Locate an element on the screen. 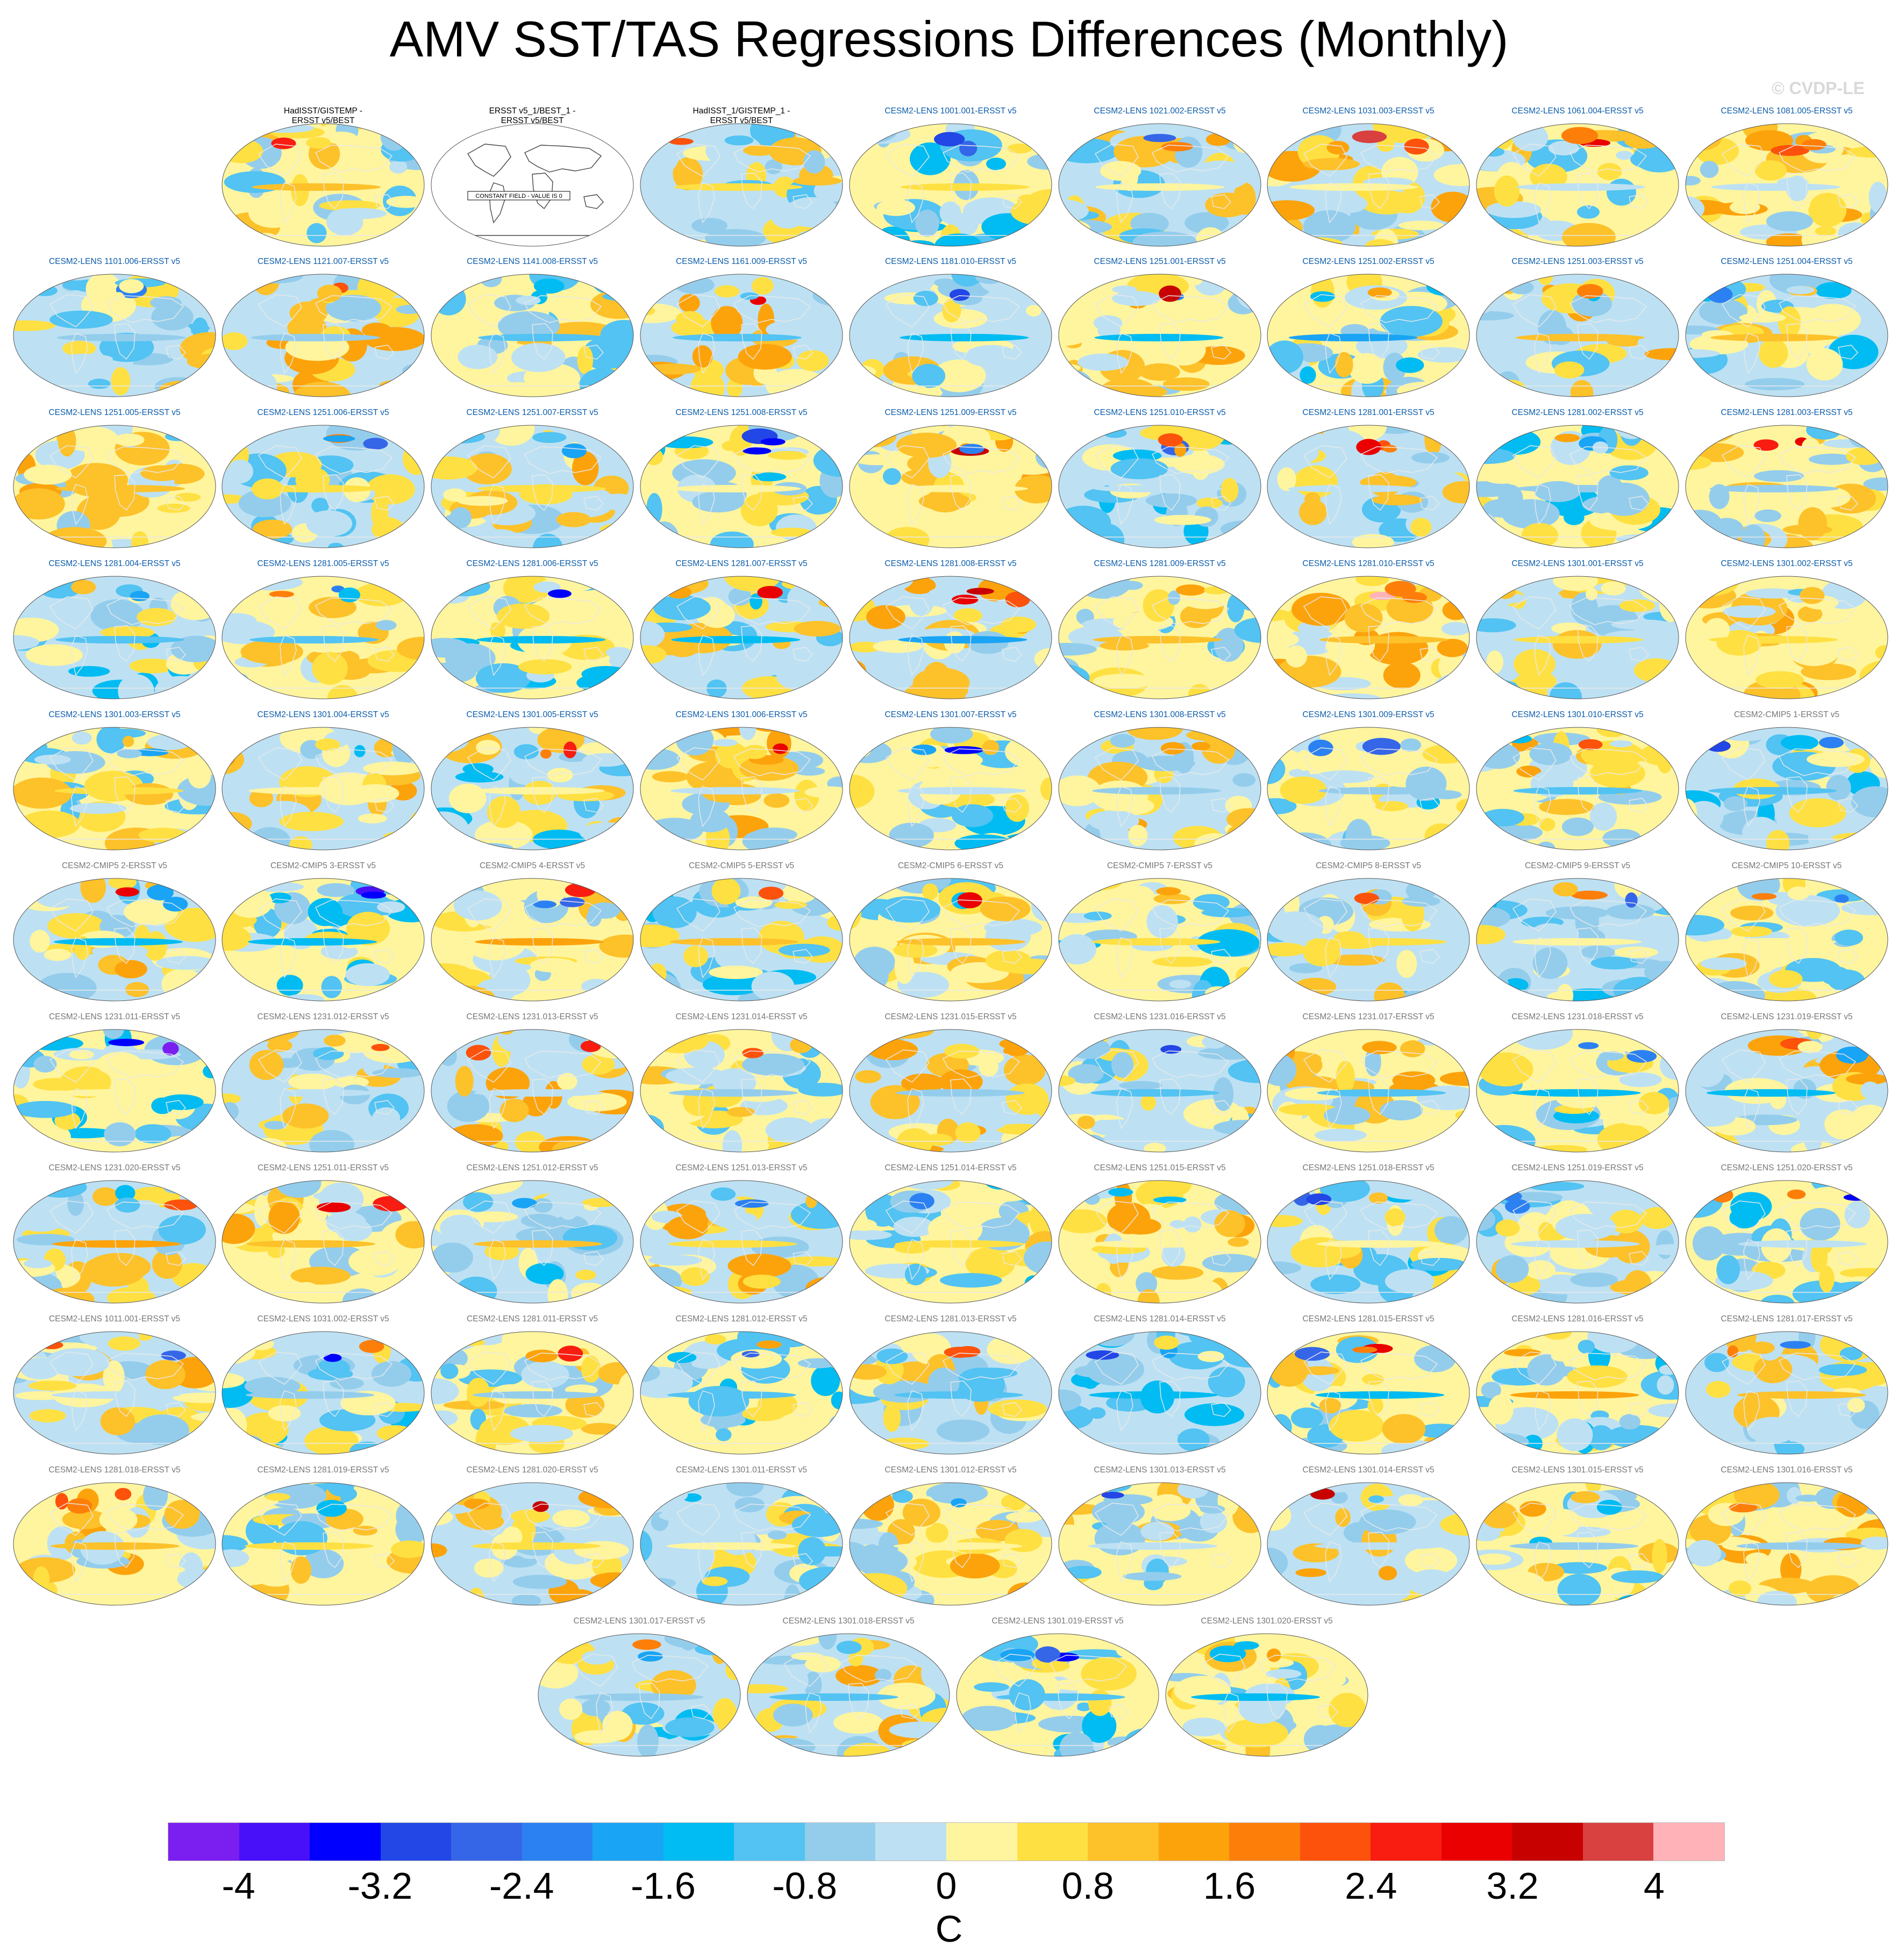 The height and width of the screenshot is (1960, 1898). map-panel-title: CESM2-LENS 1301.011-ERSST v5 is located at coordinates (741, 1470).